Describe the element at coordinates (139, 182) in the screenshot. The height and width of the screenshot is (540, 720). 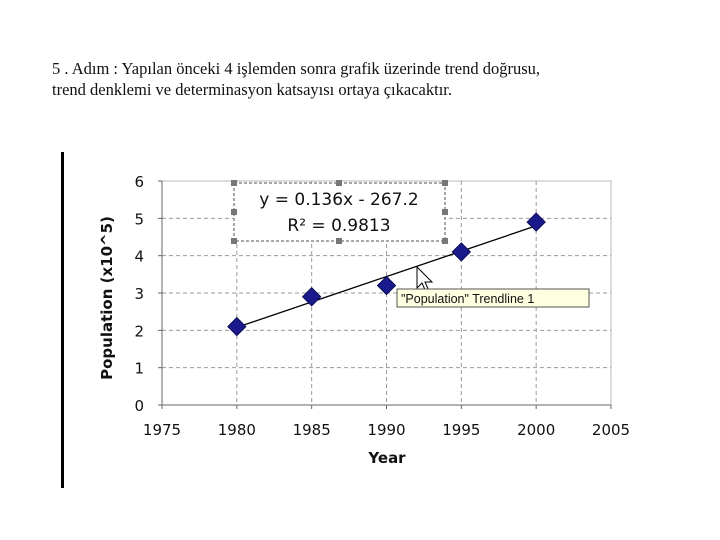
I see `y-tick-label: 6` at that location.